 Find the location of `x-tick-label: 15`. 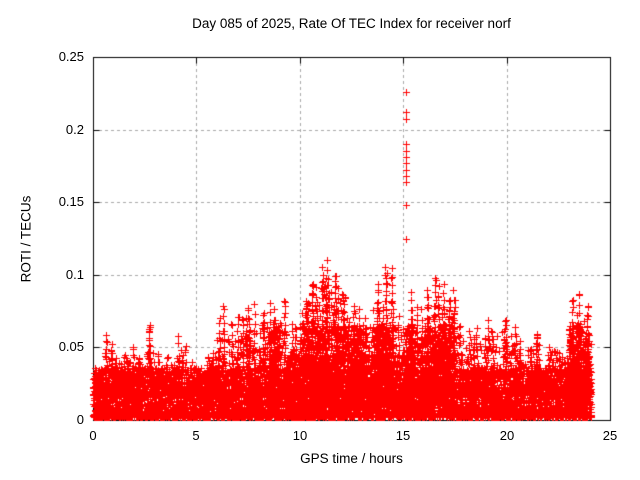

x-tick-label: 15 is located at coordinates (403, 435).